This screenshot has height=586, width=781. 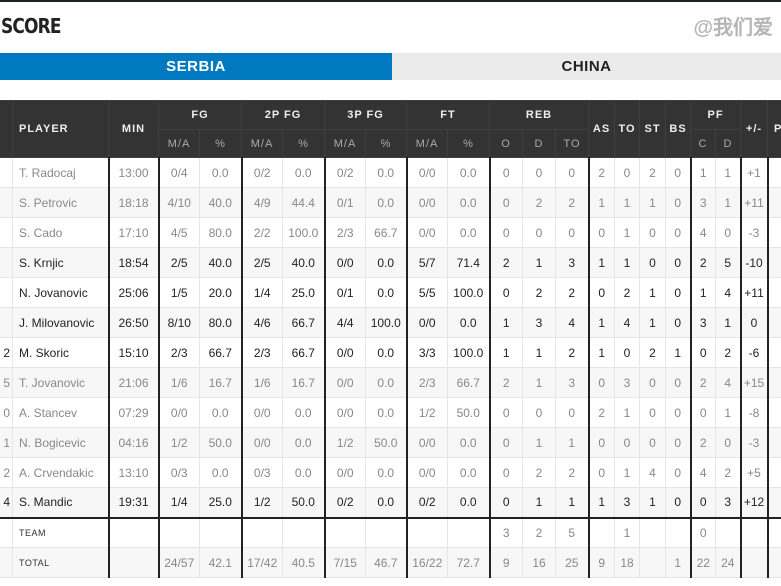 I want to click on cell-st: 1, so click(x=653, y=502).